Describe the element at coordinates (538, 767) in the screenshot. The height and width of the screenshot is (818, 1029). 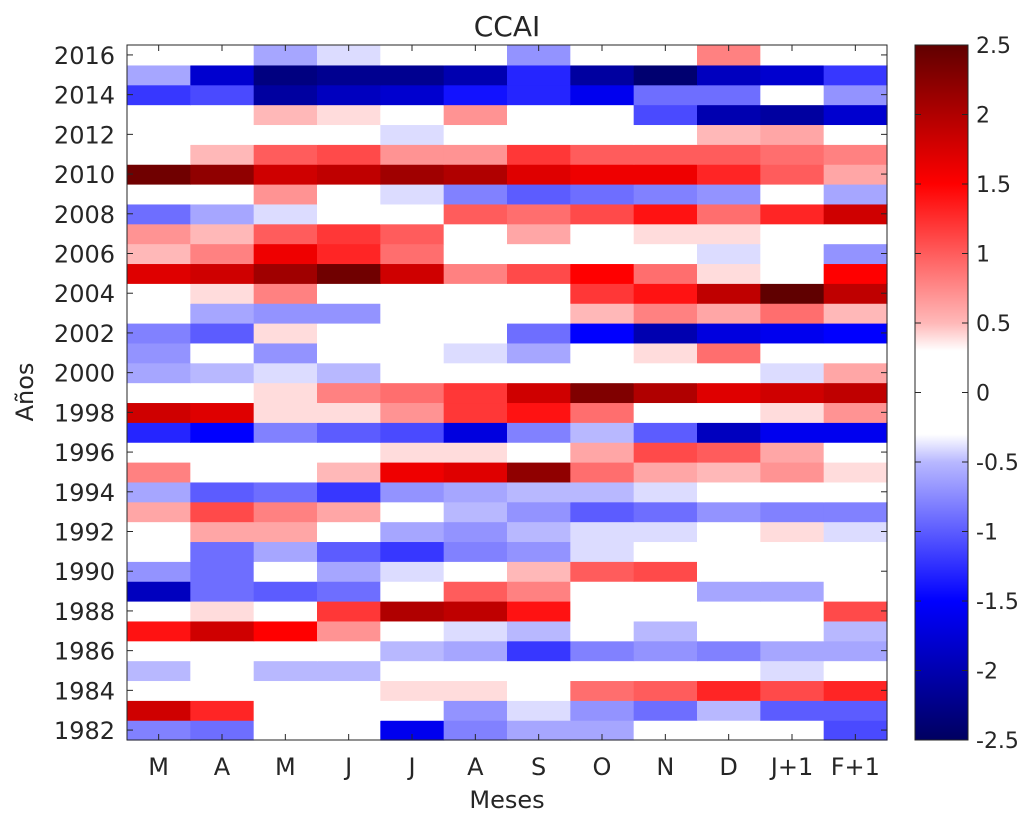
I see `x-tick-label: S` at that location.